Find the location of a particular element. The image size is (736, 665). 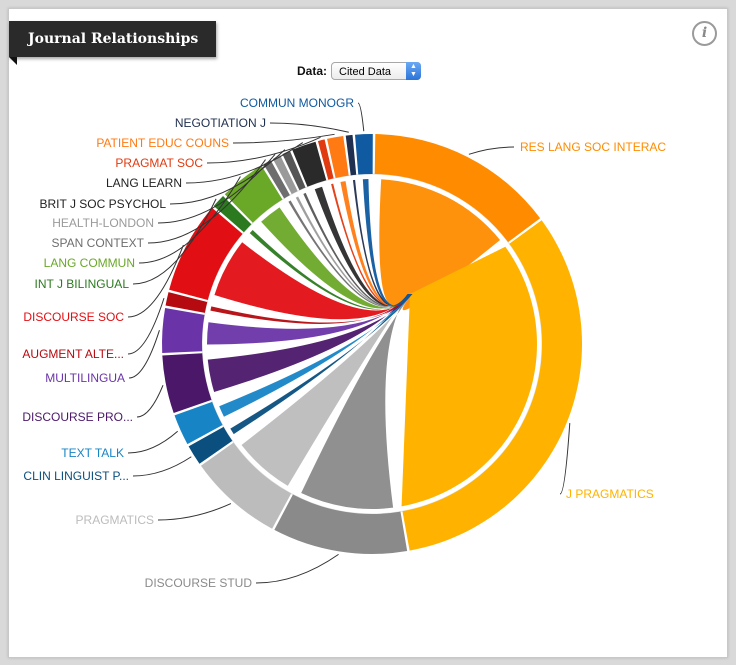

arc-int-j-bilingual is located at coordinates (232, 214).